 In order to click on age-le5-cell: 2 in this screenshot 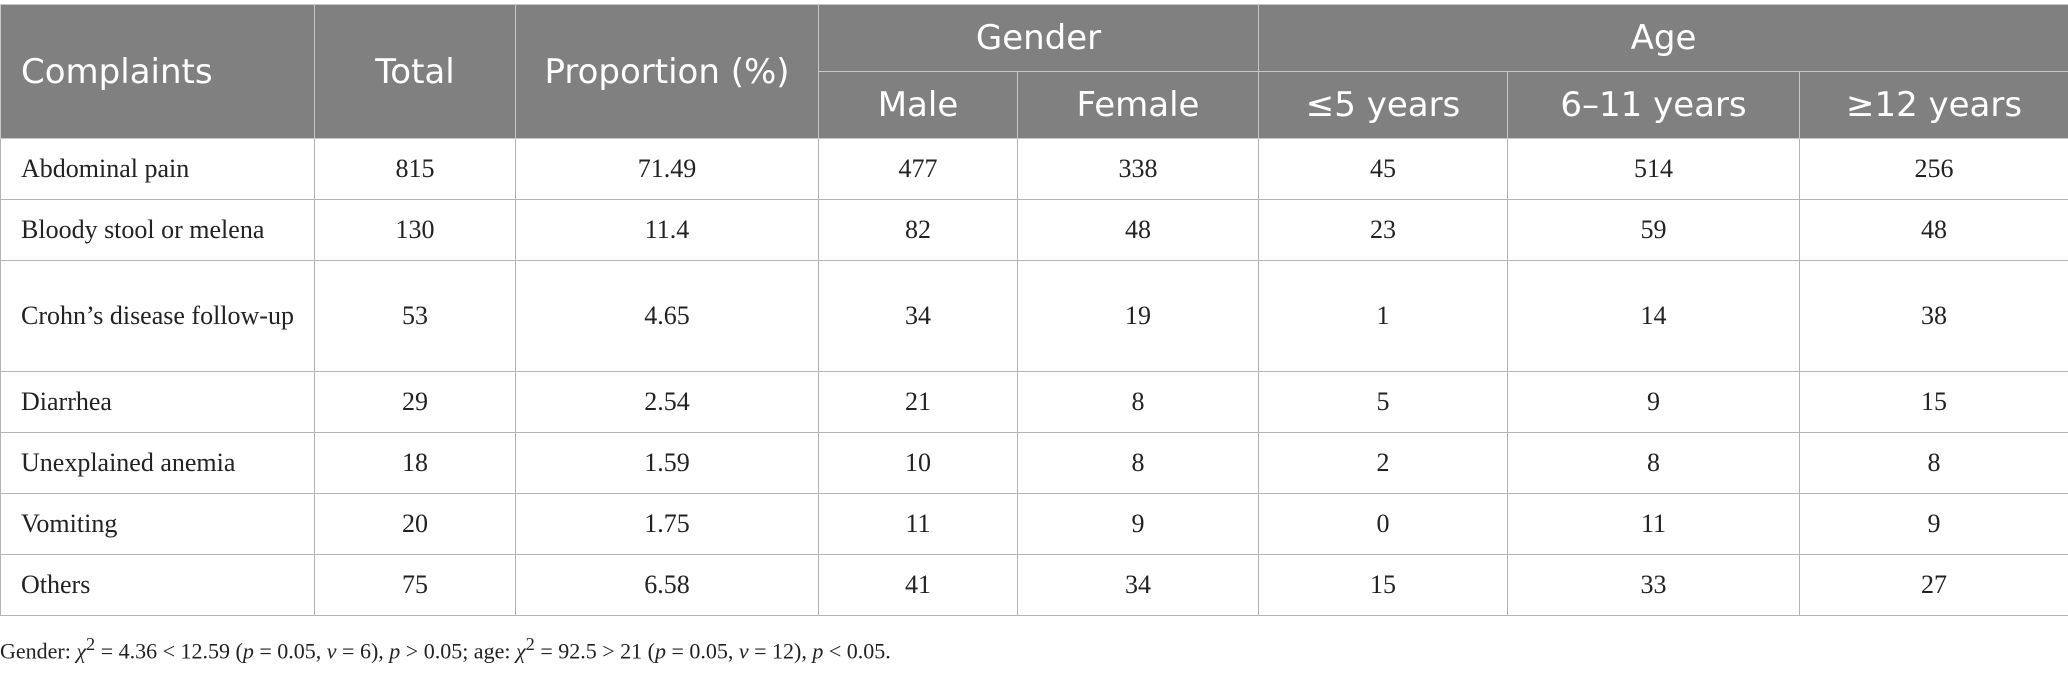, I will do `click(1383, 463)`.